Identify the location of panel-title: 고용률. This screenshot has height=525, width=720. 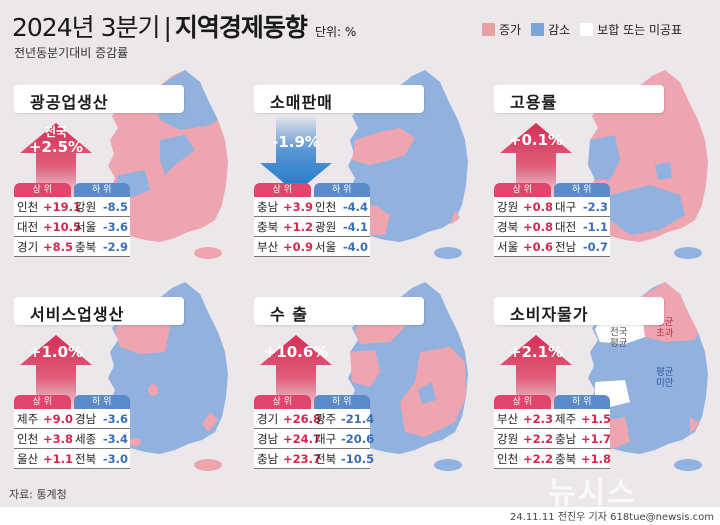
(579, 99).